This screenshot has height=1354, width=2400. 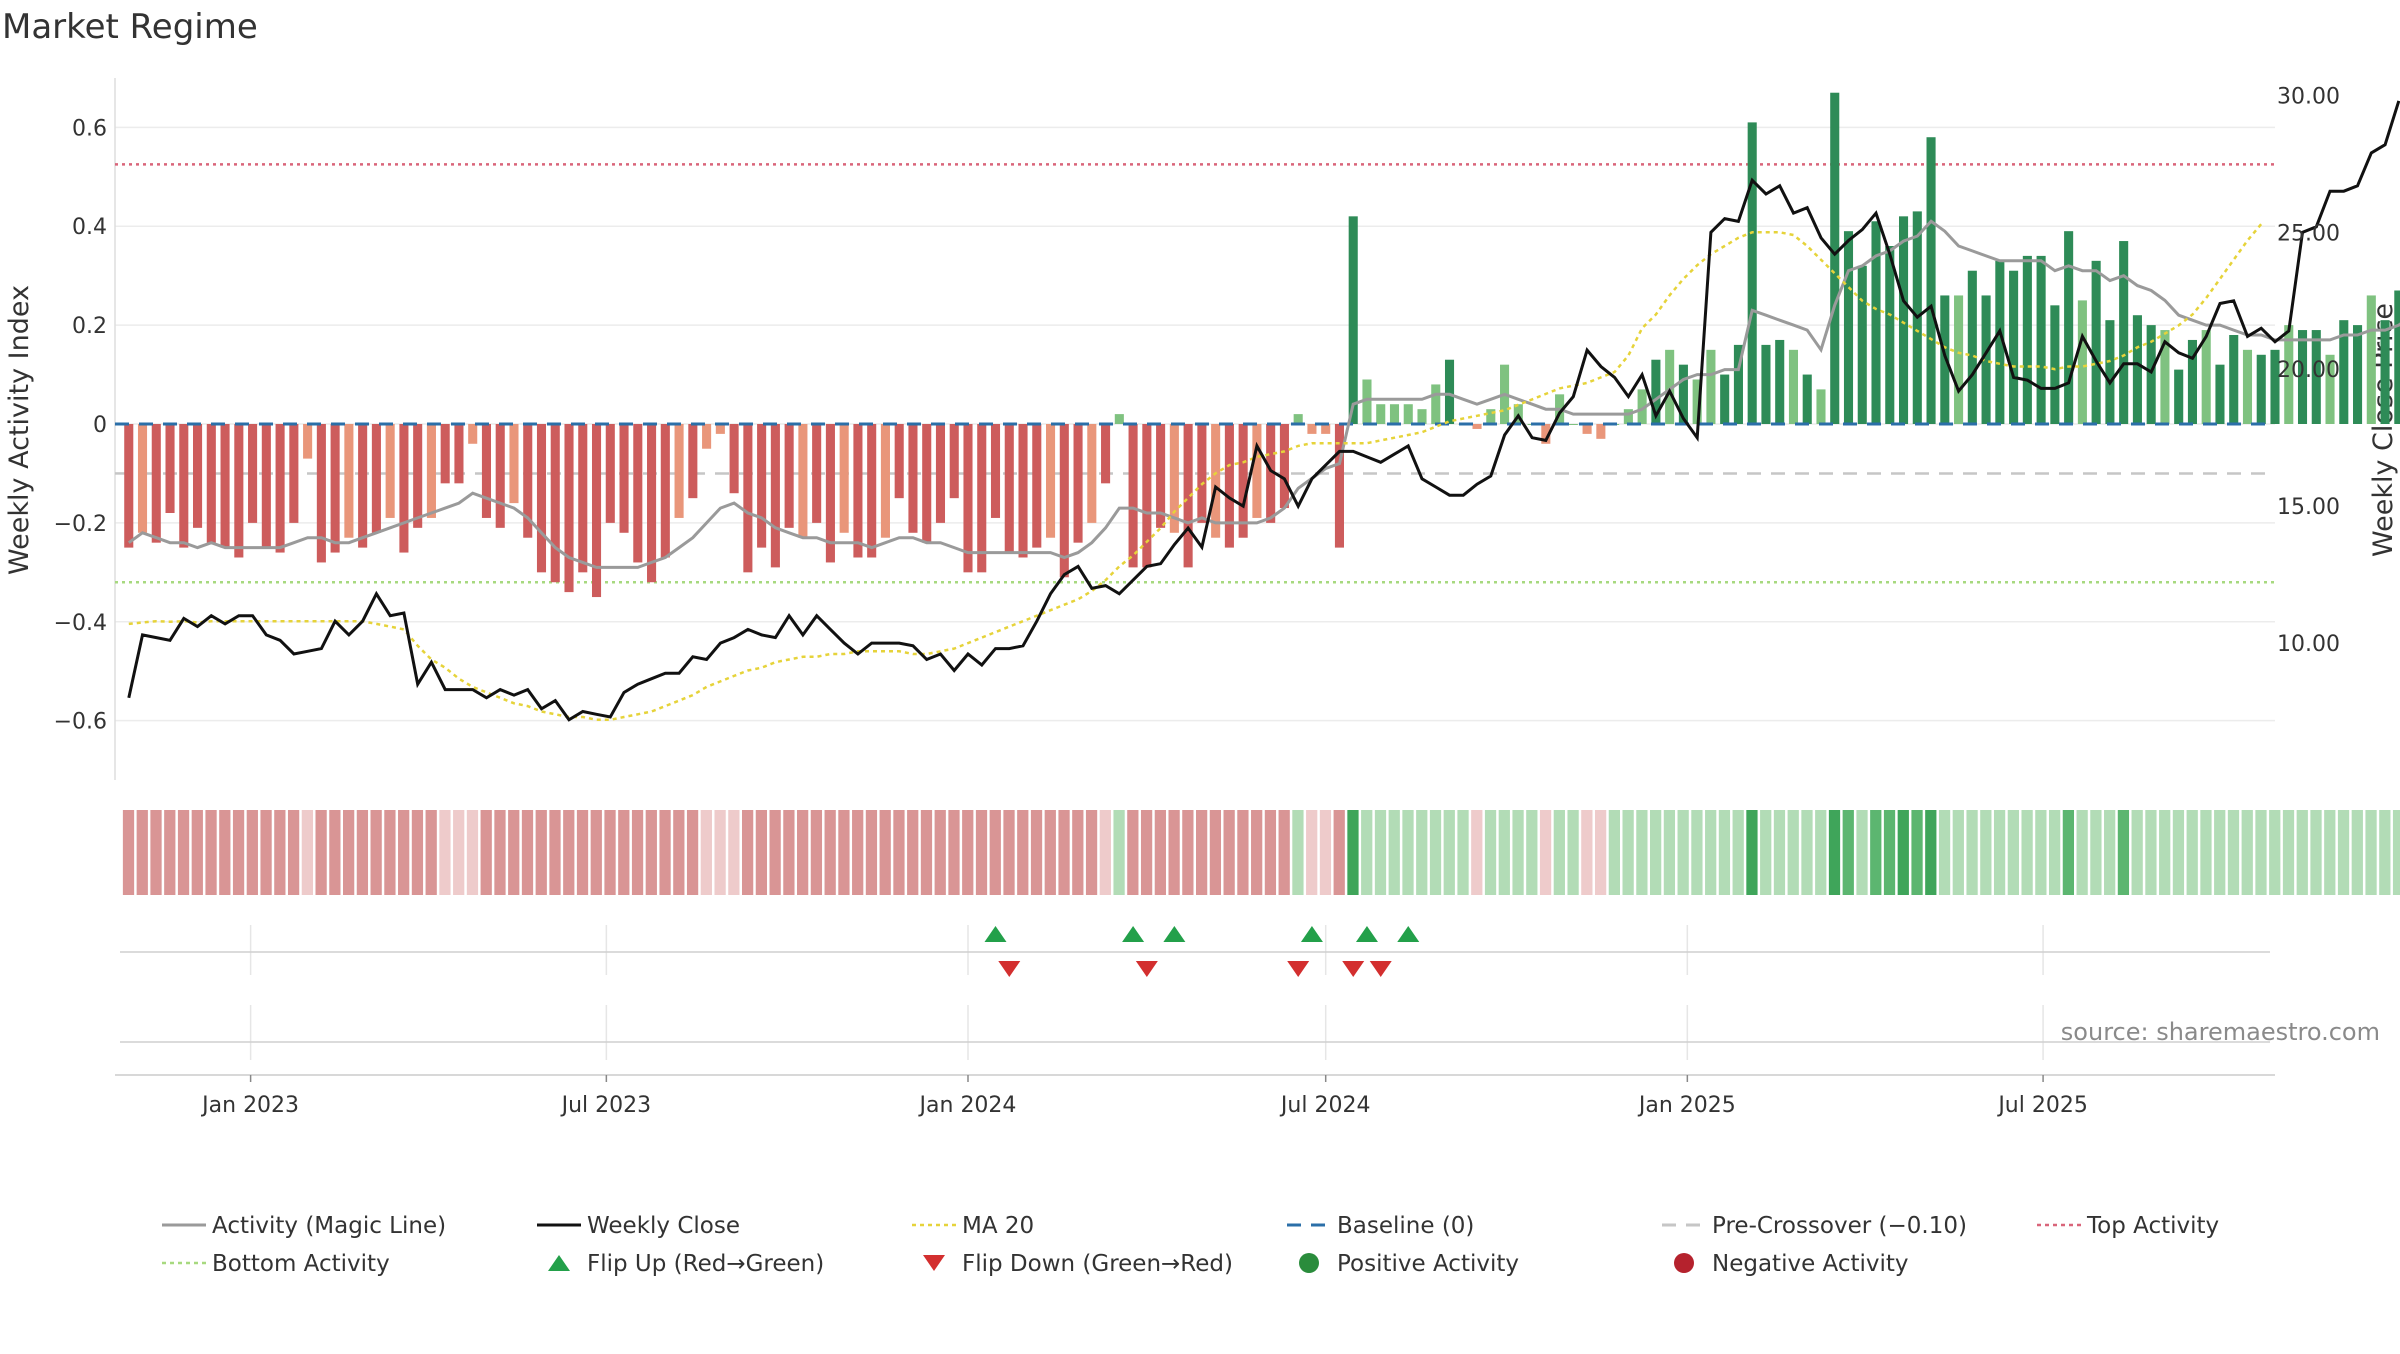 I want to click on y-tick-label: 0.6, so click(x=89, y=128).